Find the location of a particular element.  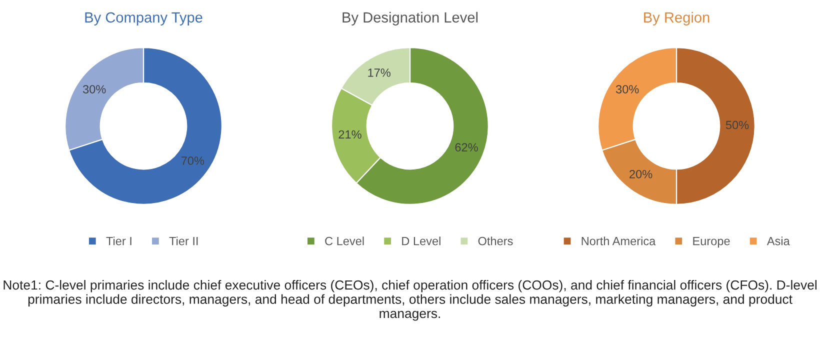

data-label: 20% is located at coordinates (641, 174).